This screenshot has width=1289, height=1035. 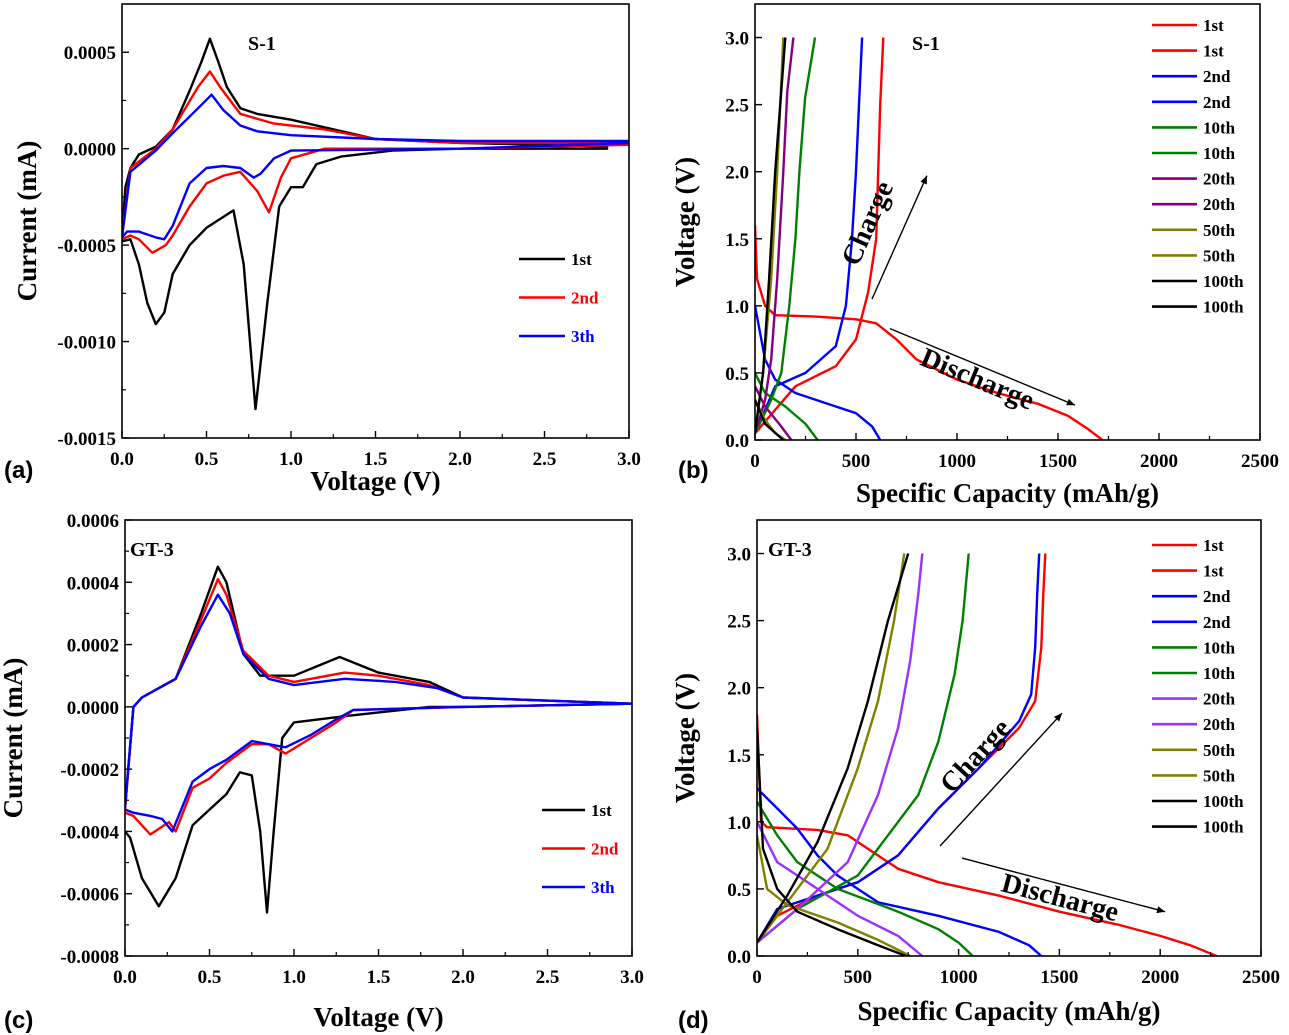 What do you see at coordinates (737, 441) in the screenshot?
I see `y-tick-label: 0.0` at bounding box center [737, 441].